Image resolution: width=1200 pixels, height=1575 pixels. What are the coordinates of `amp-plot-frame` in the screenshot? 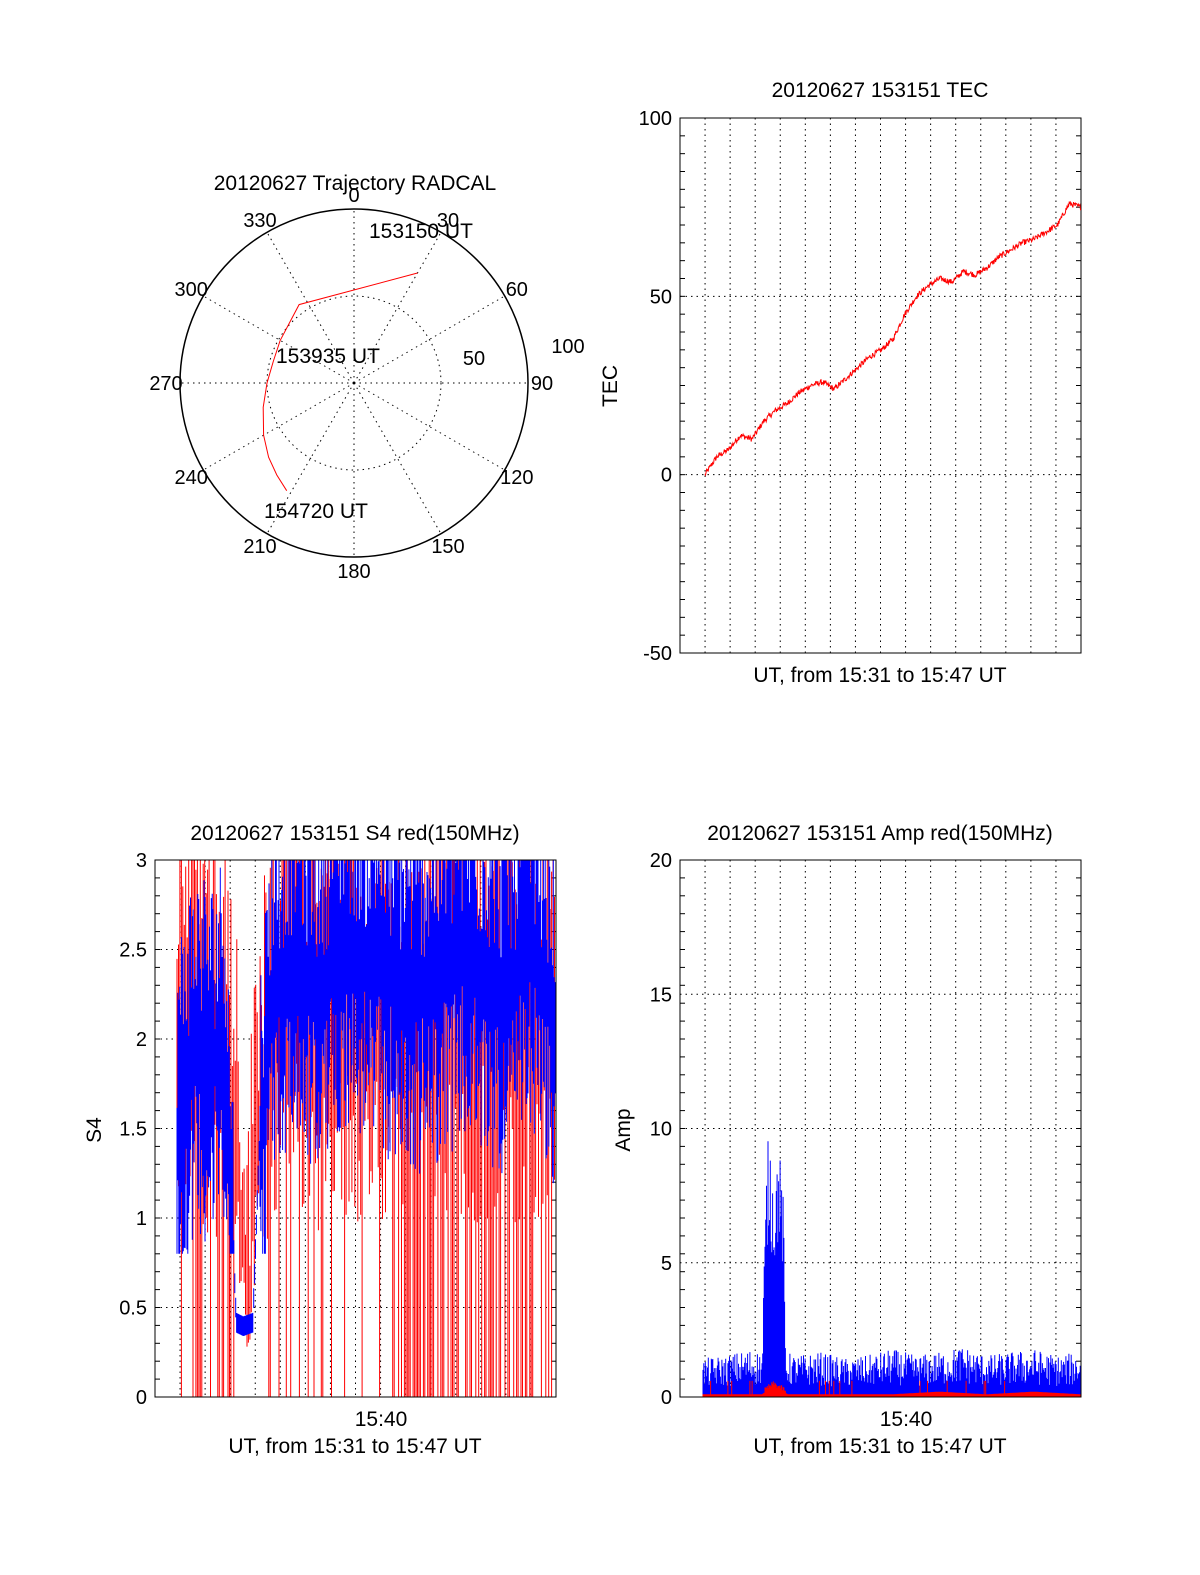 It's located at (880, 1128).